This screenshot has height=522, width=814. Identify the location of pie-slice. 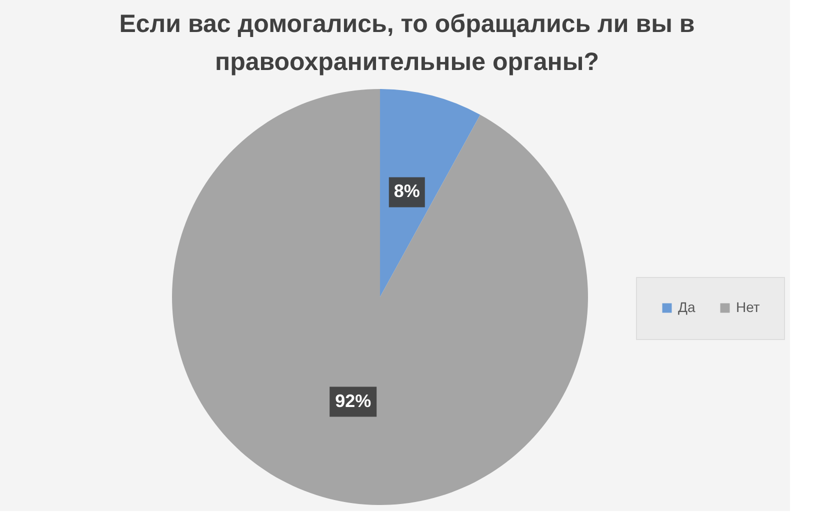
(430, 193).